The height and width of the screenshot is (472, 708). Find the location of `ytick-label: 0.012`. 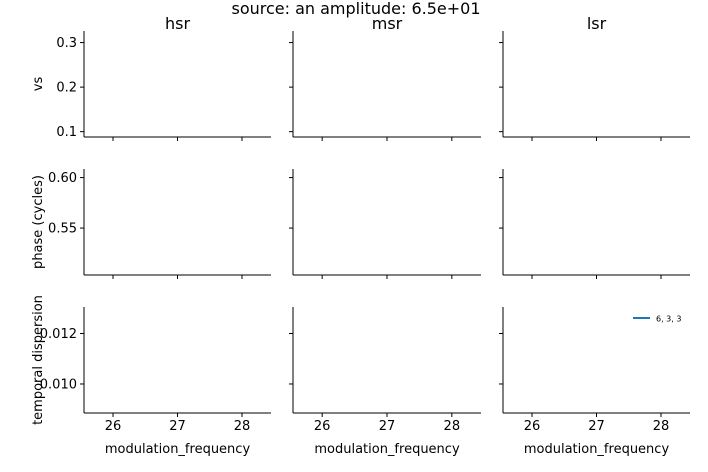

ytick-label: 0.012 is located at coordinates (58, 334).